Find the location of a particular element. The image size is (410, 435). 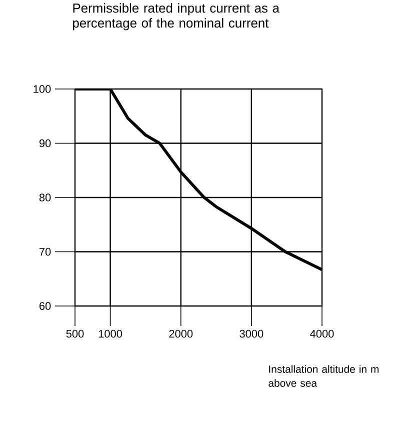

y-axis-title: Permissible rated input current as a percentage of the nominal current is located at coordinates (176, 16).